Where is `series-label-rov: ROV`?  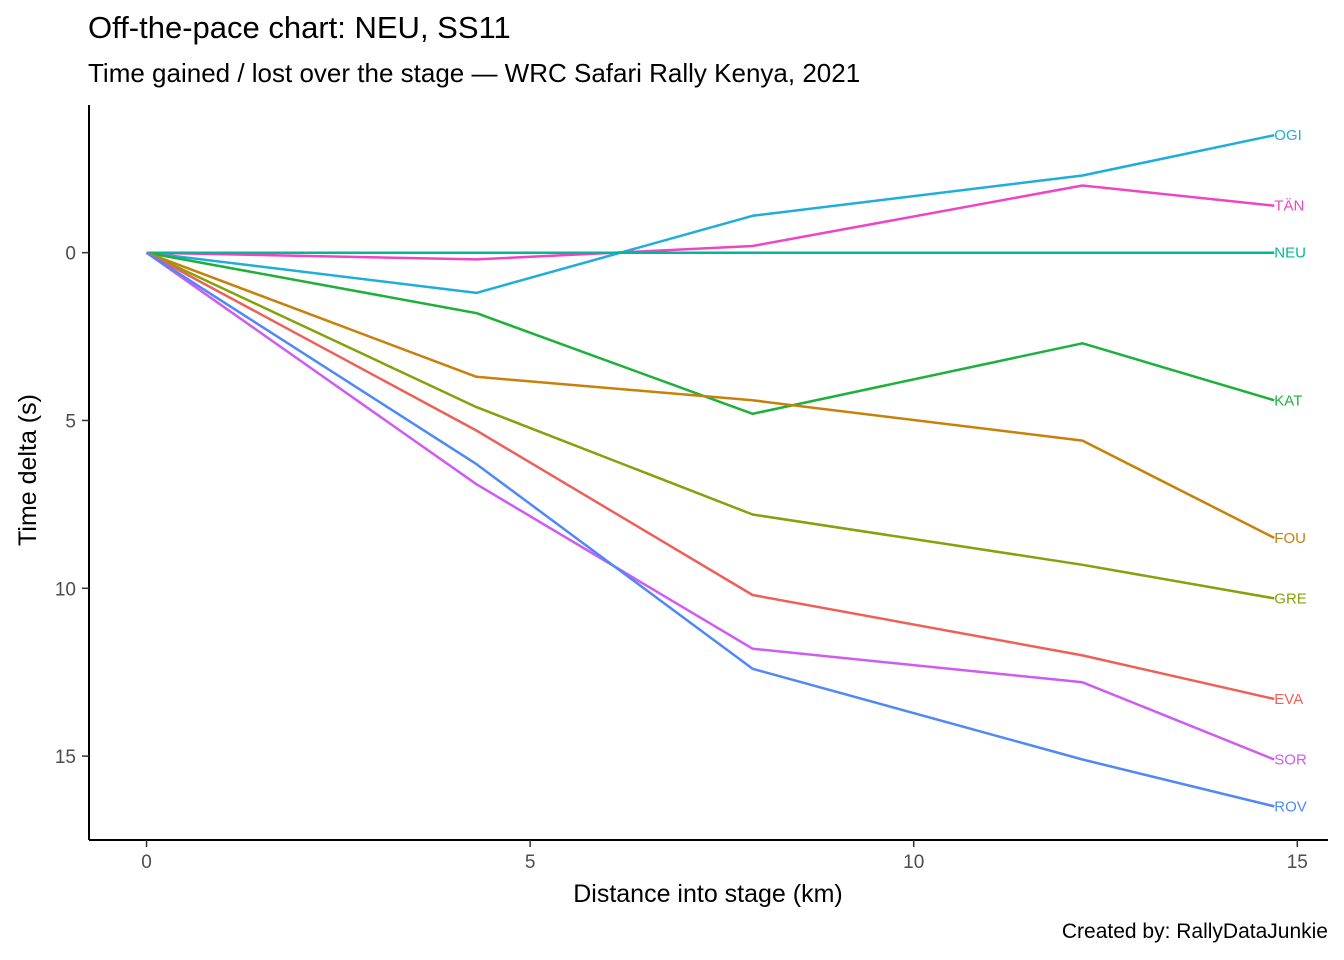 series-label-rov: ROV is located at coordinates (1290, 806).